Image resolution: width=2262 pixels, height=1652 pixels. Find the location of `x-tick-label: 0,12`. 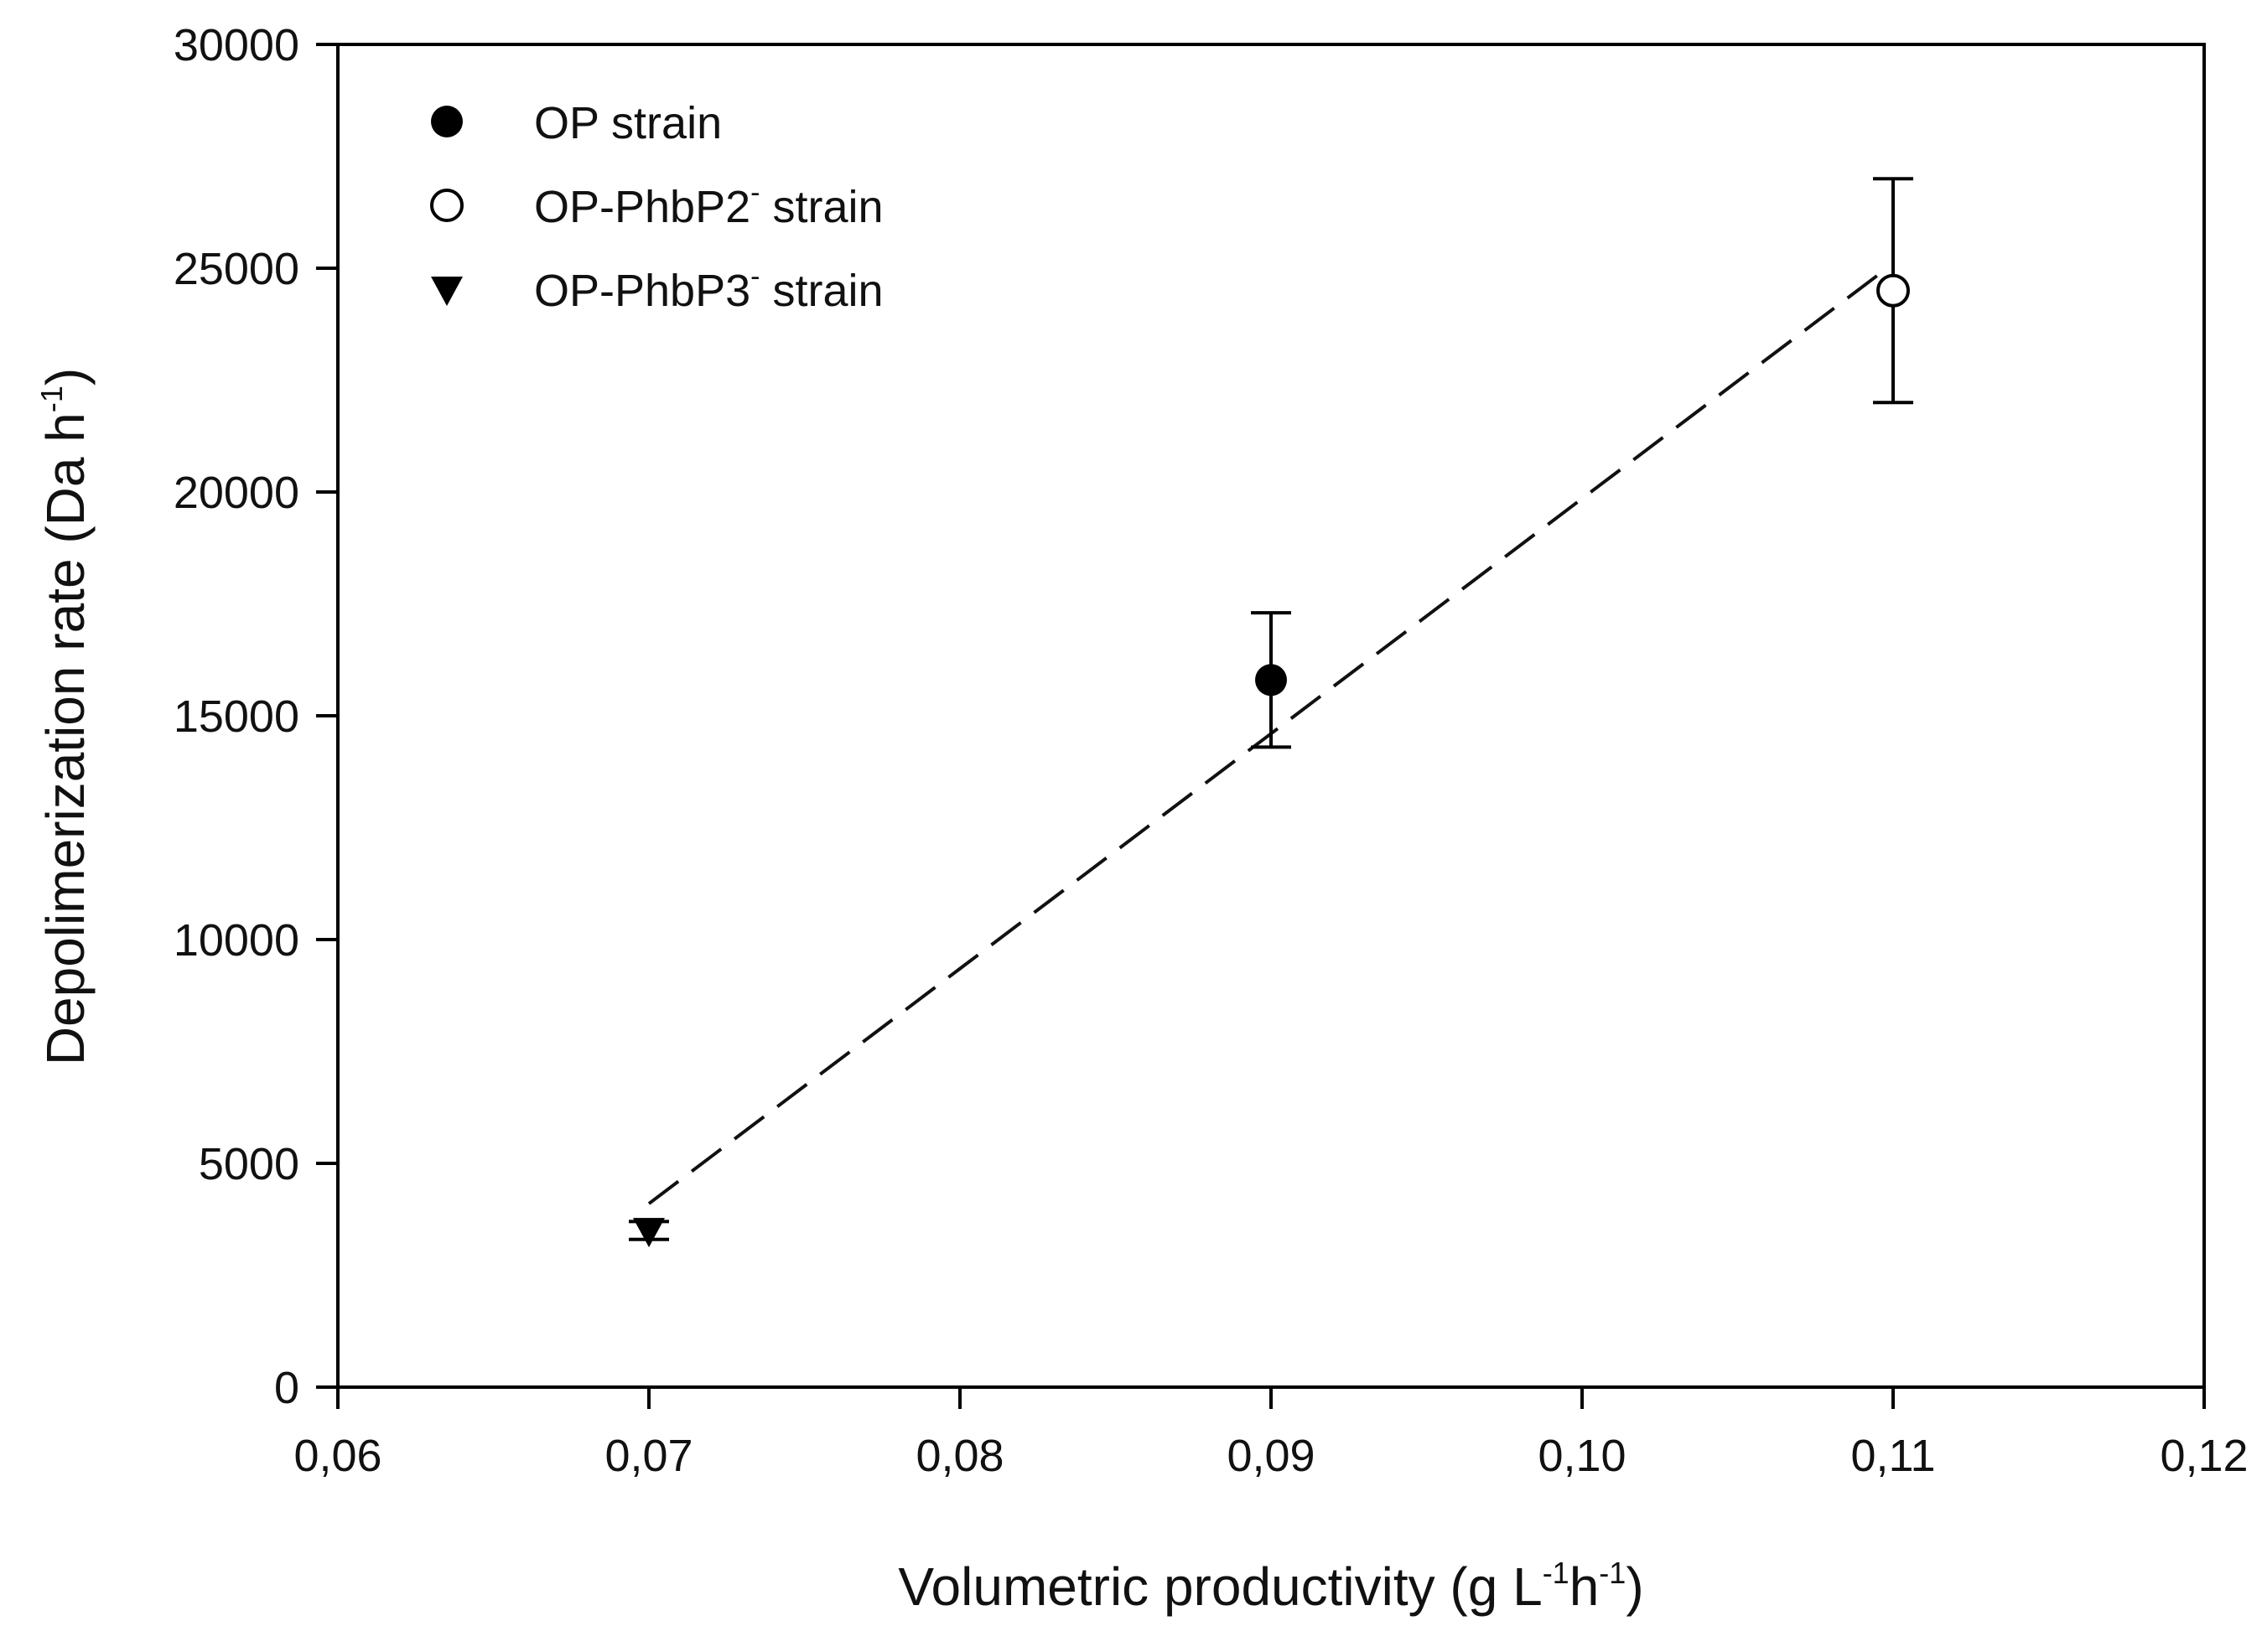

x-tick-label: 0,12 is located at coordinates (2204, 1456).